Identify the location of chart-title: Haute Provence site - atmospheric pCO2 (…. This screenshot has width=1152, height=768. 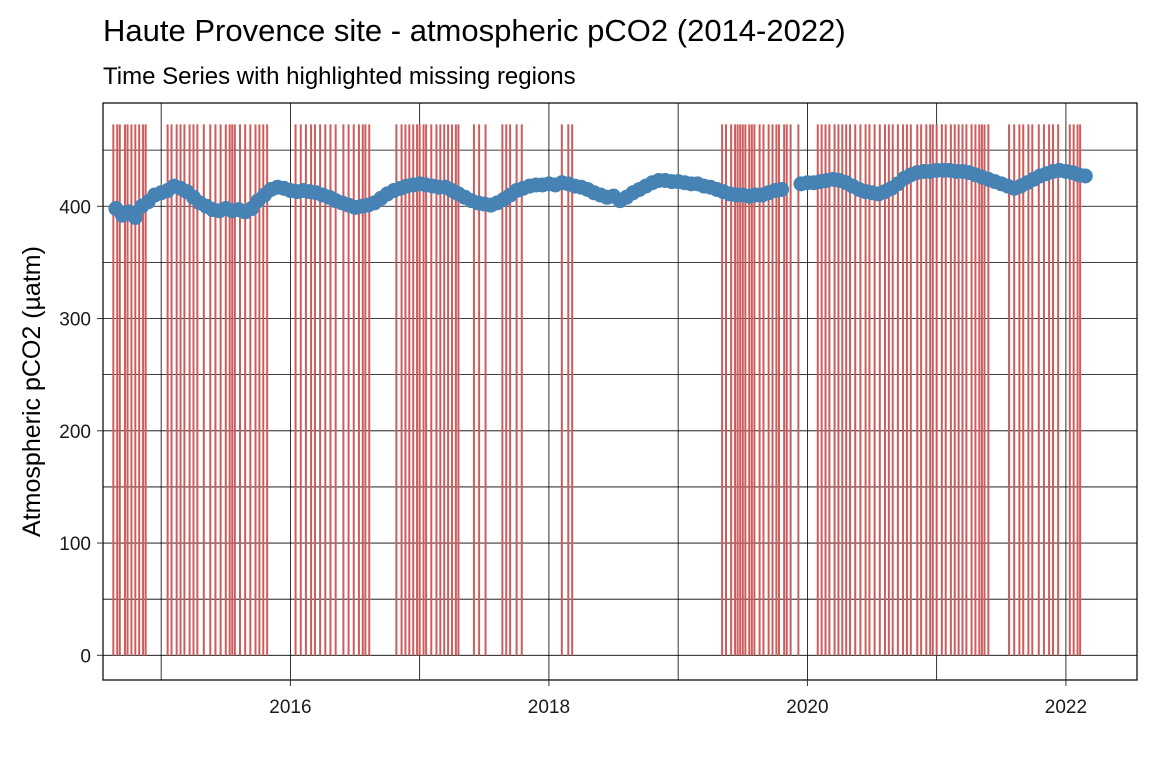
(474, 30).